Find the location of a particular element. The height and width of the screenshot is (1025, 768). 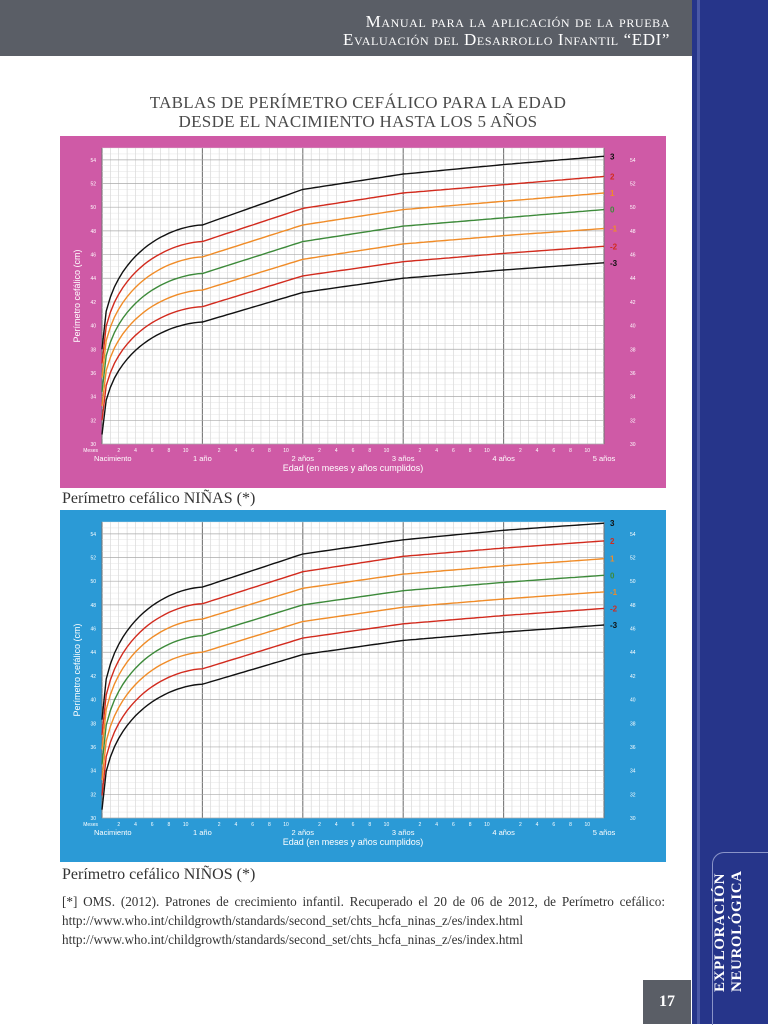

y-tick-label-right: 42 is located at coordinates (633, 677).